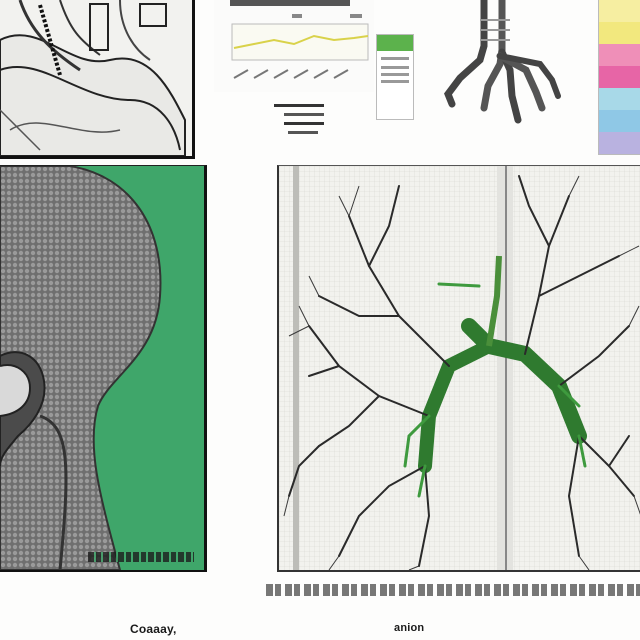 Image resolution: width=640 pixels, height=640 pixels. What do you see at coordinates (619, 33) in the screenshot?
I see `swatch-yellow` at bounding box center [619, 33].